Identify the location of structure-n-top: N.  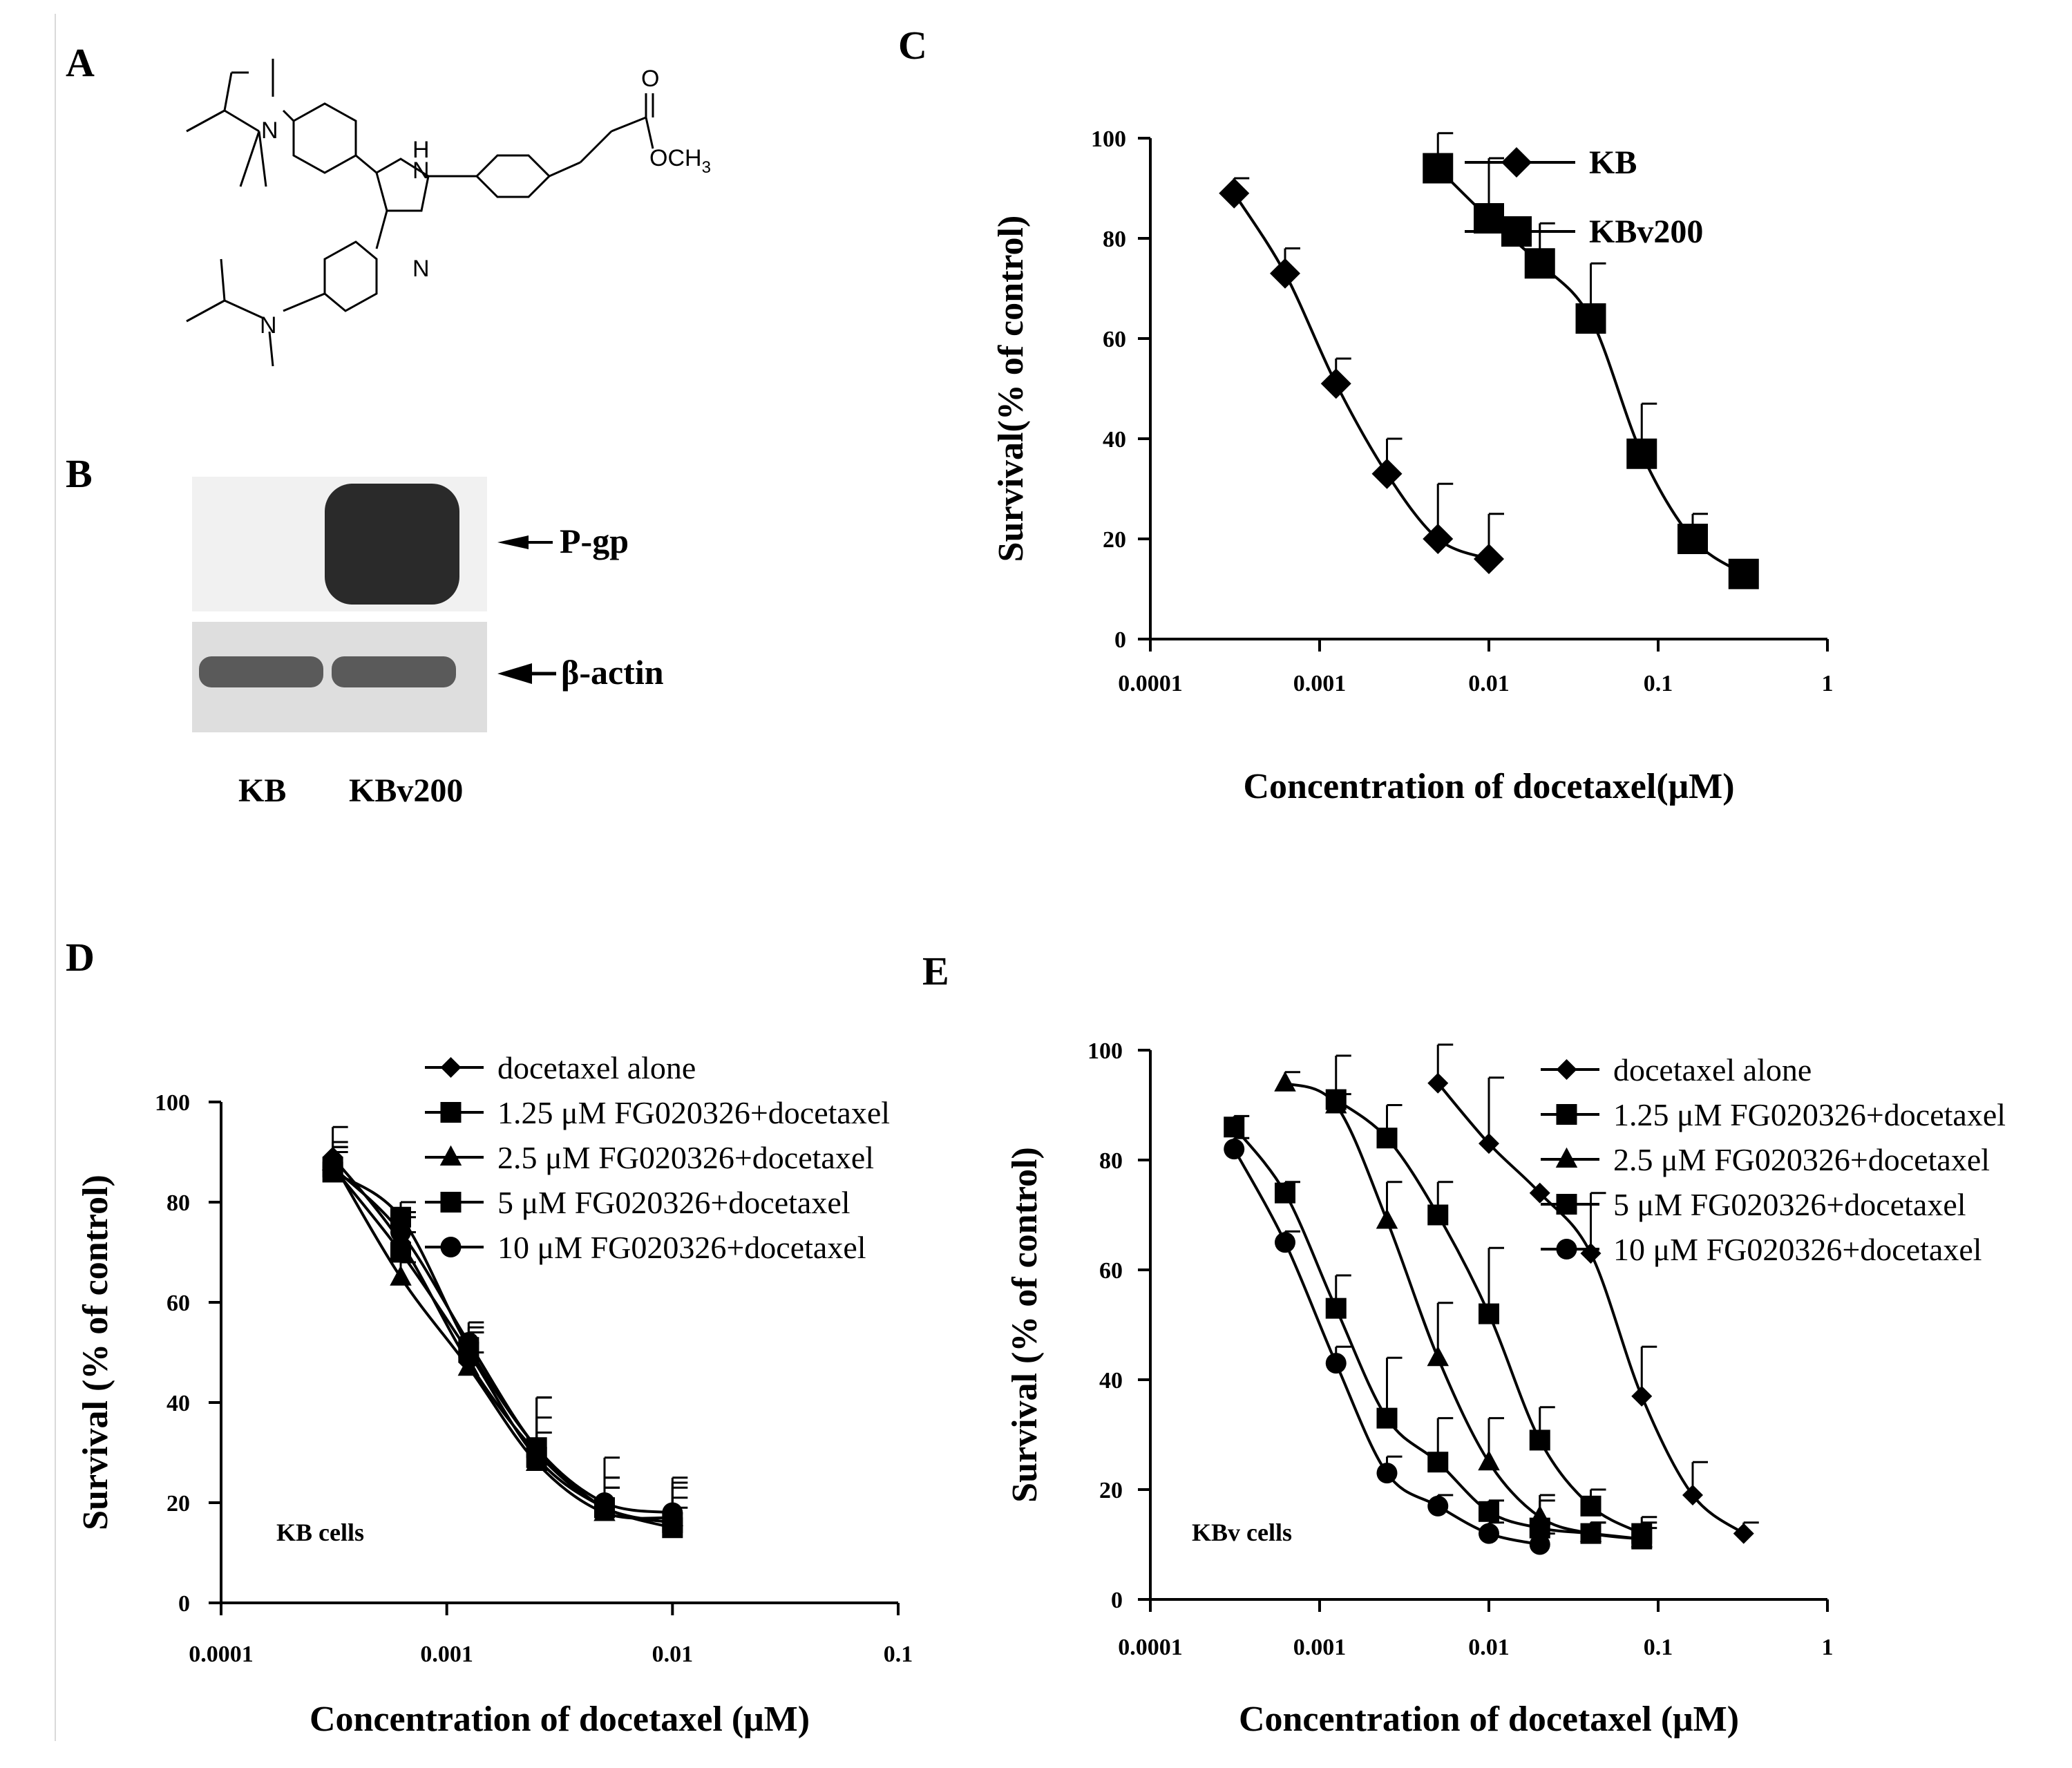
(269, 130).